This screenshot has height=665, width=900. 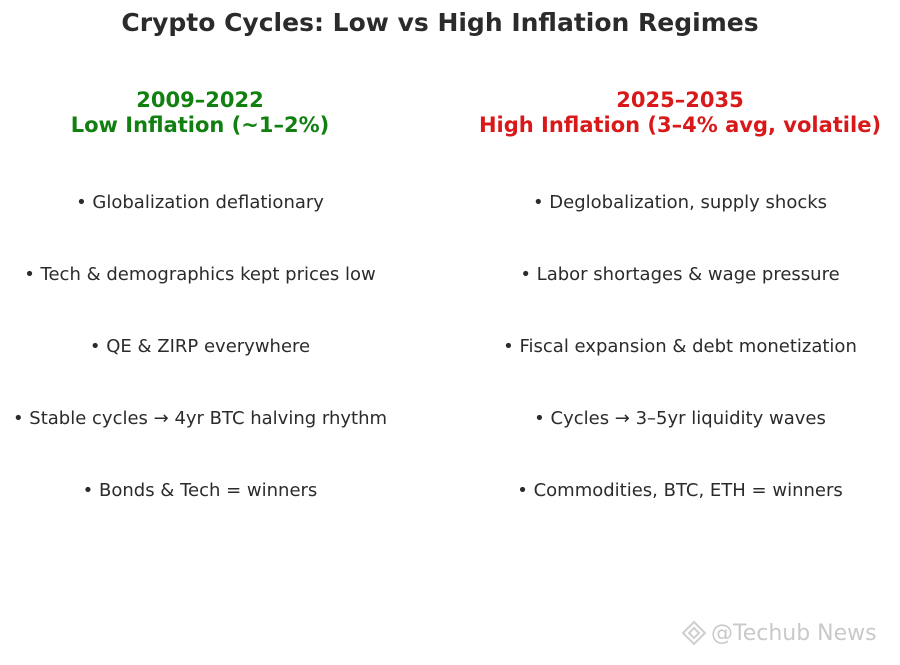 I want to click on watermark-text: @Techub News, so click(x=794, y=633).